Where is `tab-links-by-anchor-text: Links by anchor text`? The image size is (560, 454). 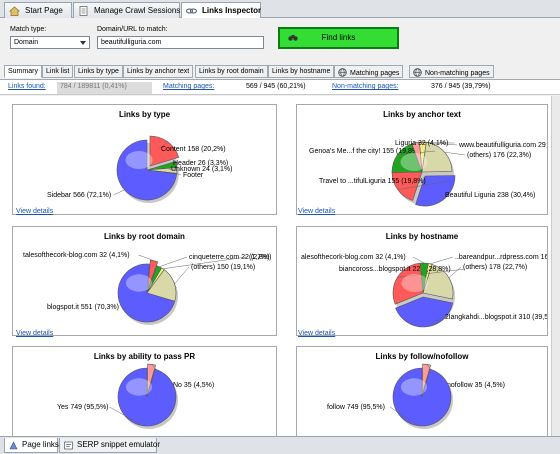 tab-links-by-anchor-text: Links by anchor text is located at coordinates (158, 71).